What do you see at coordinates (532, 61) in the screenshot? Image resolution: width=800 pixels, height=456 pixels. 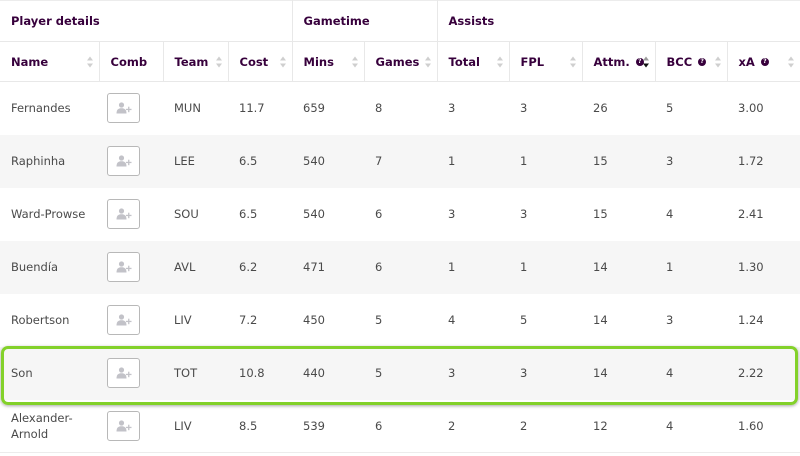 I see `column-label: FPL` at bounding box center [532, 61].